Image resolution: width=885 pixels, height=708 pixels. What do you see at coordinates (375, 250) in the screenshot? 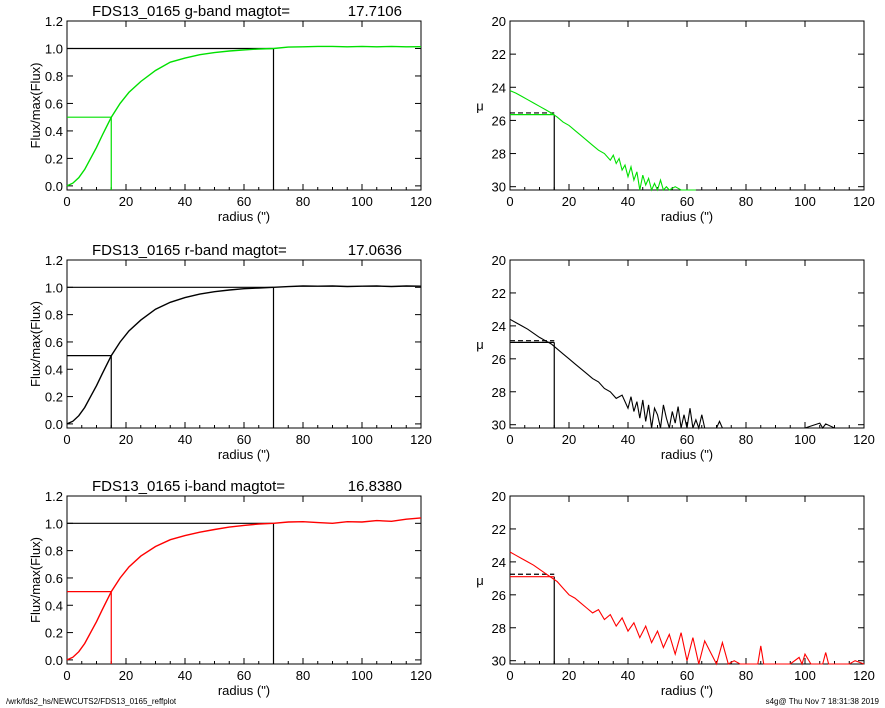
I see `panel-title-magnitude: 17.0636` at bounding box center [375, 250].